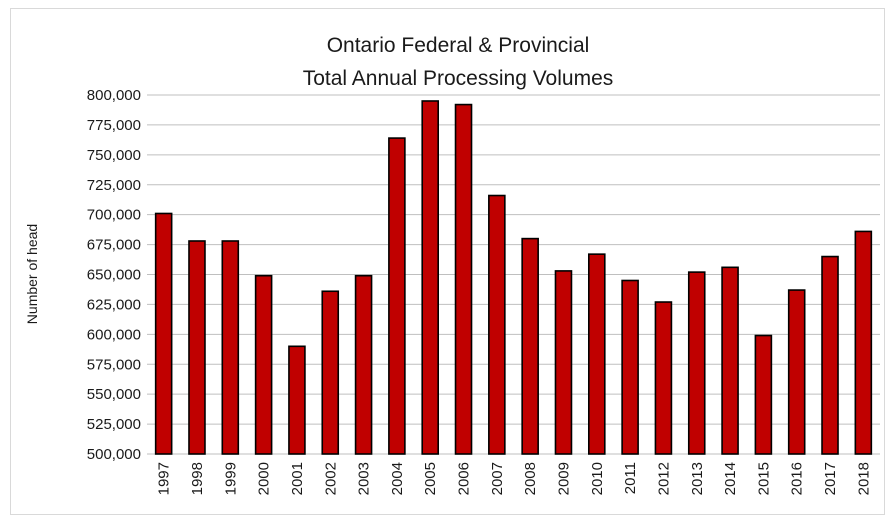 Image resolution: width=895 pixels, height=523 pixels. I want to click on bar-2004, so click(397, 296).